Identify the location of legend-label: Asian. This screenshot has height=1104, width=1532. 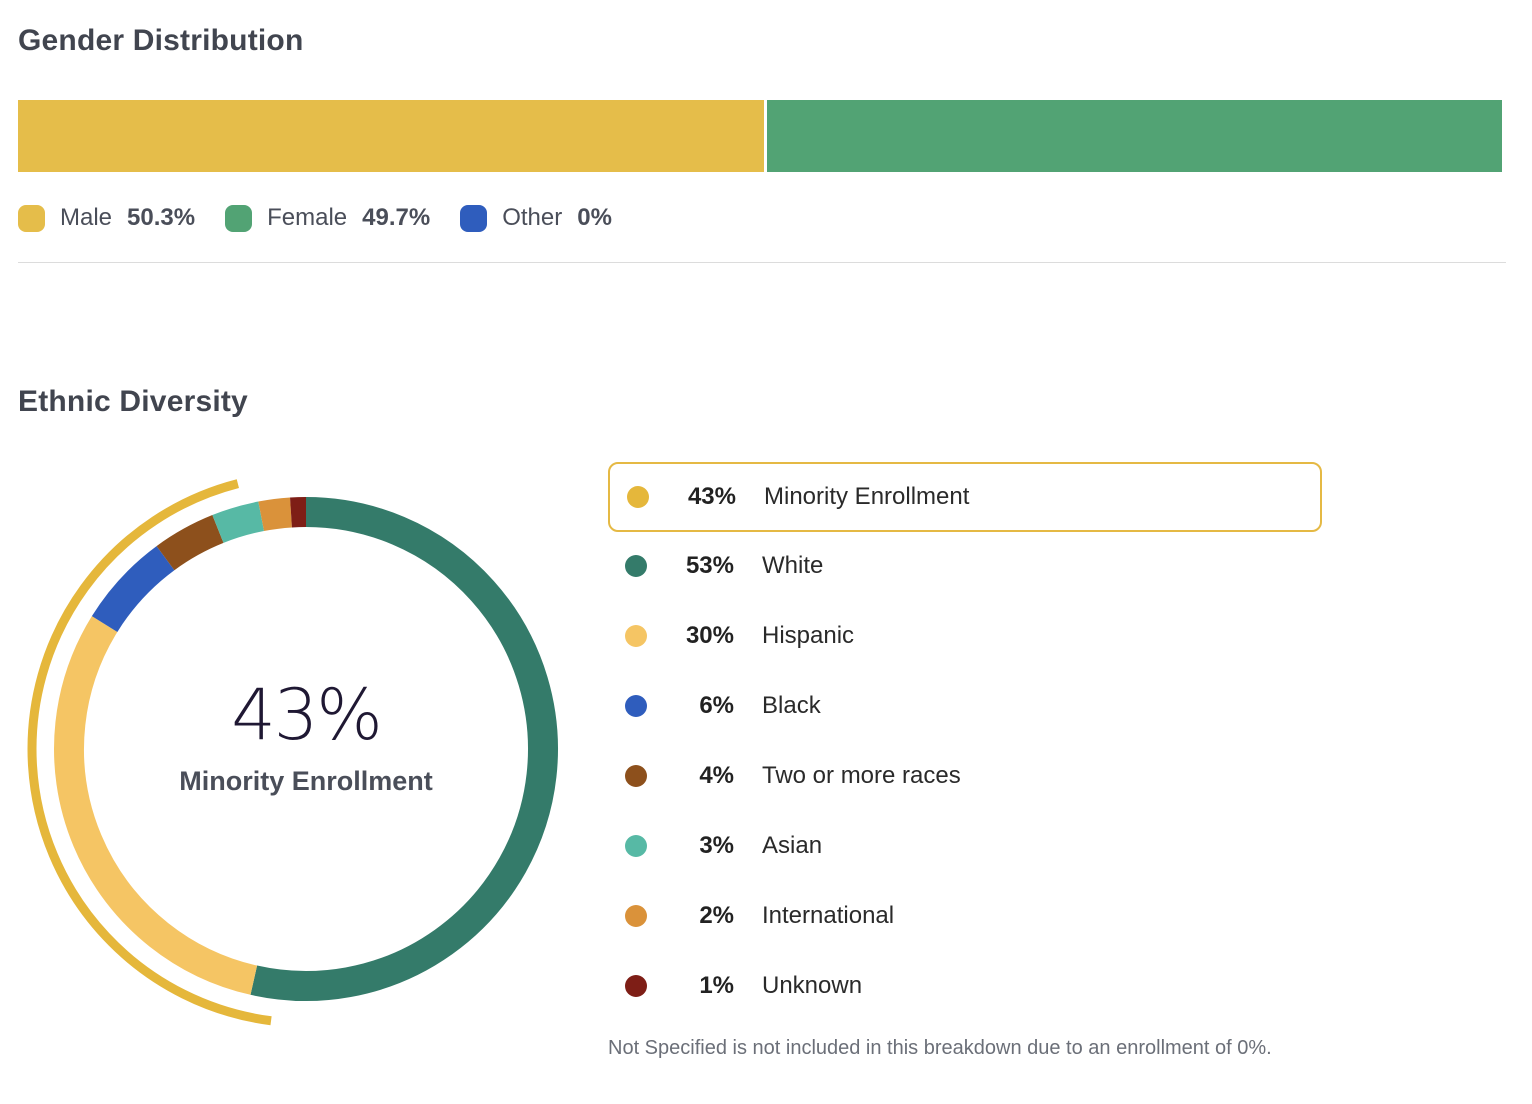
(792, 845).